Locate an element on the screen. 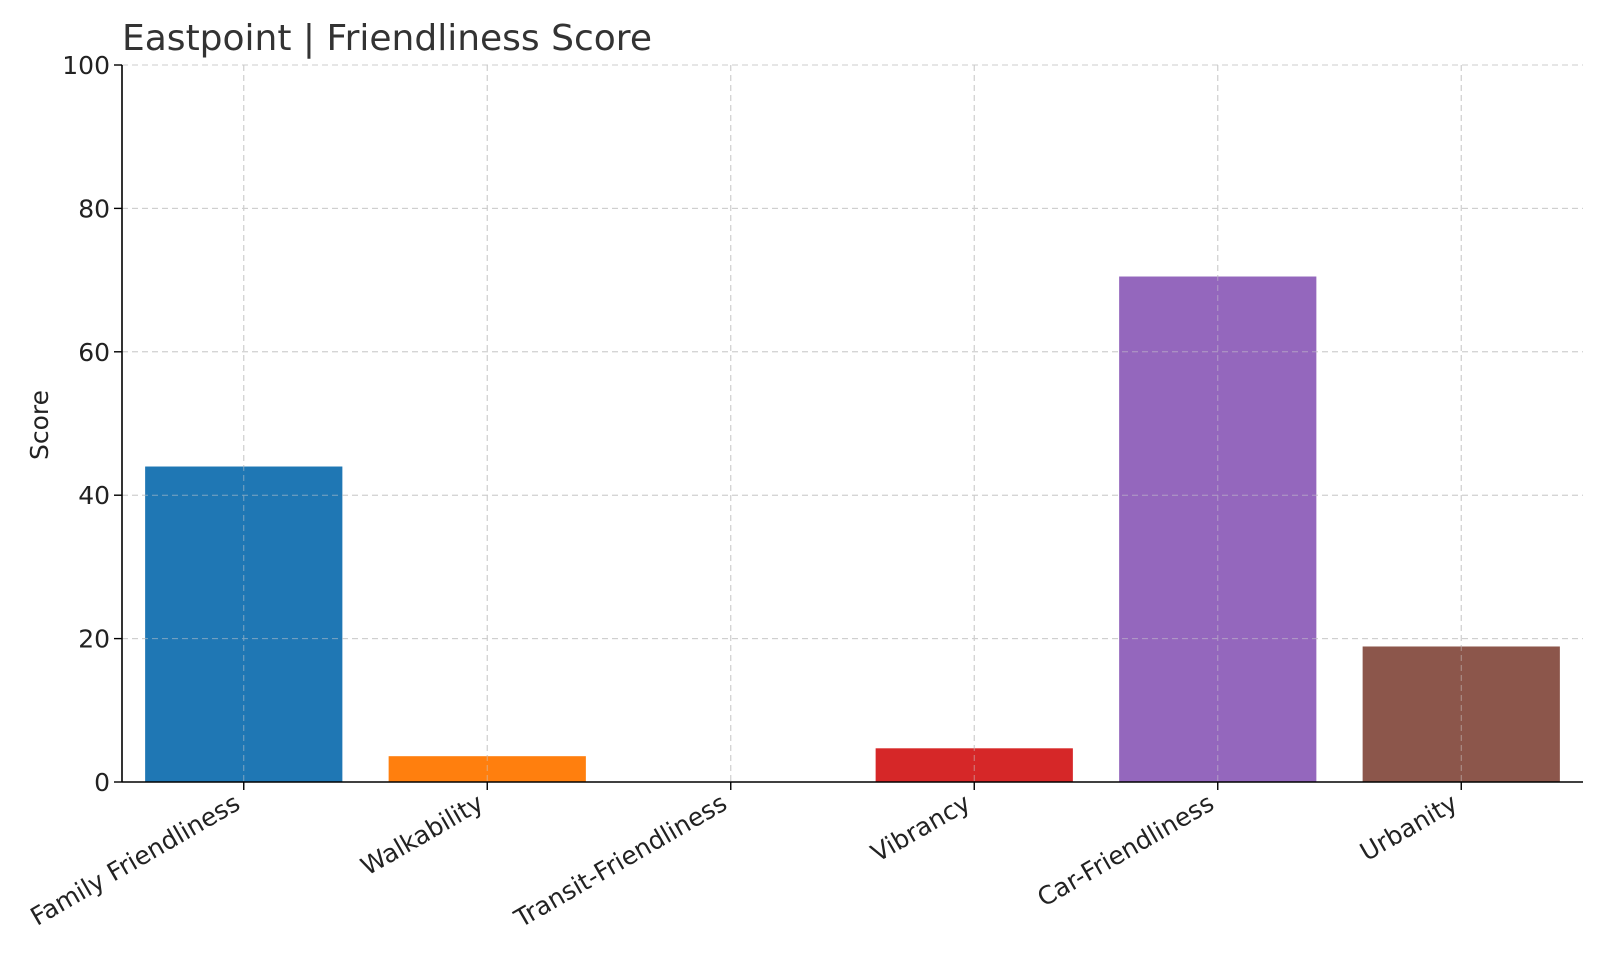 The height and width of the screenshot is (960, 1600). x-tick-label: Family Friendliness is located at coordinates (134, 859).